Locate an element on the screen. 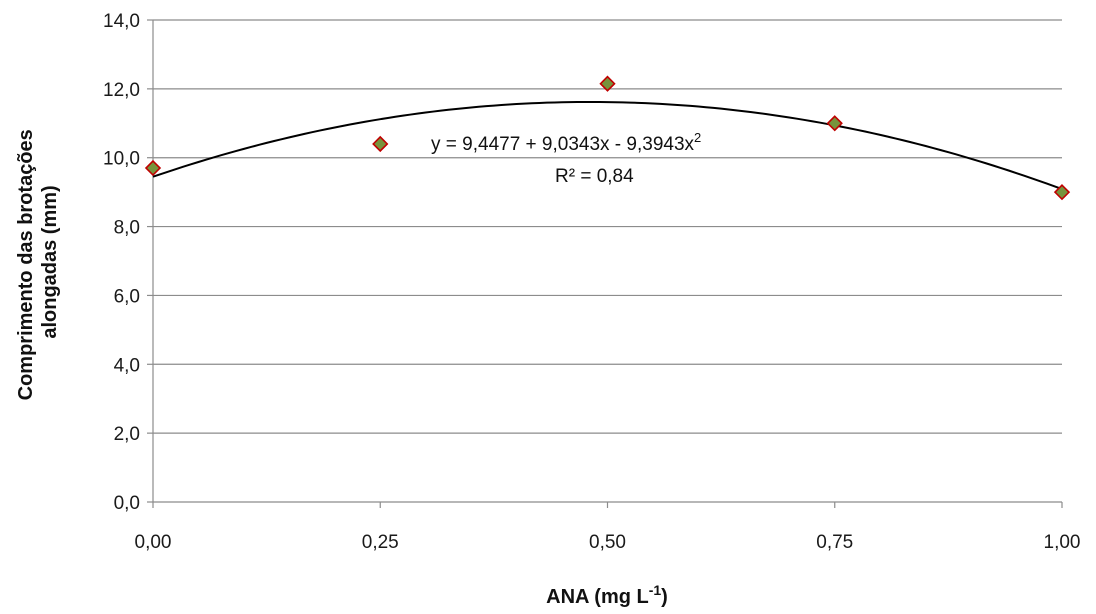  equation-superscript: 2 is located at coordinates (697, 137).